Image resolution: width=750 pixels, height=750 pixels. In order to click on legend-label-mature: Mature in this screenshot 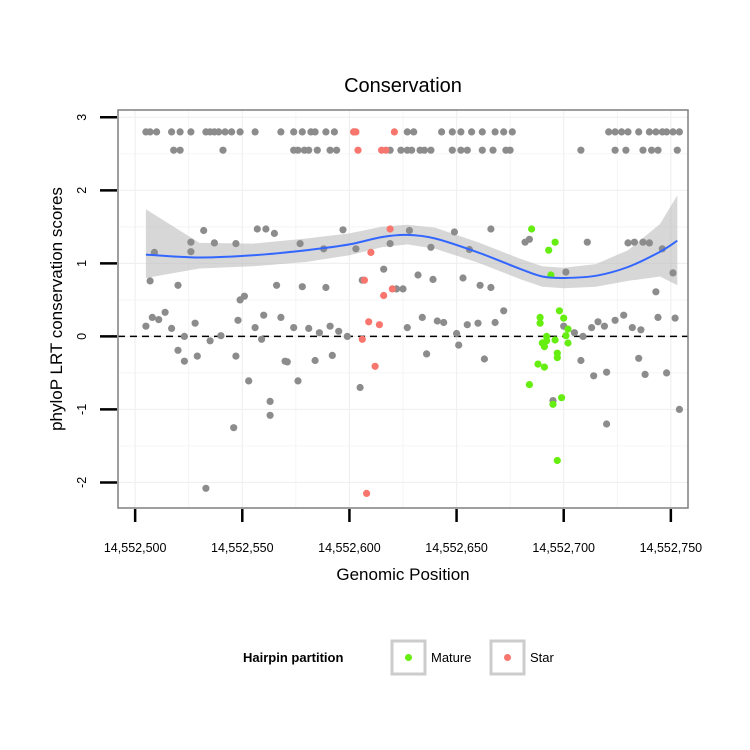, I will do `click(451, 657)`.